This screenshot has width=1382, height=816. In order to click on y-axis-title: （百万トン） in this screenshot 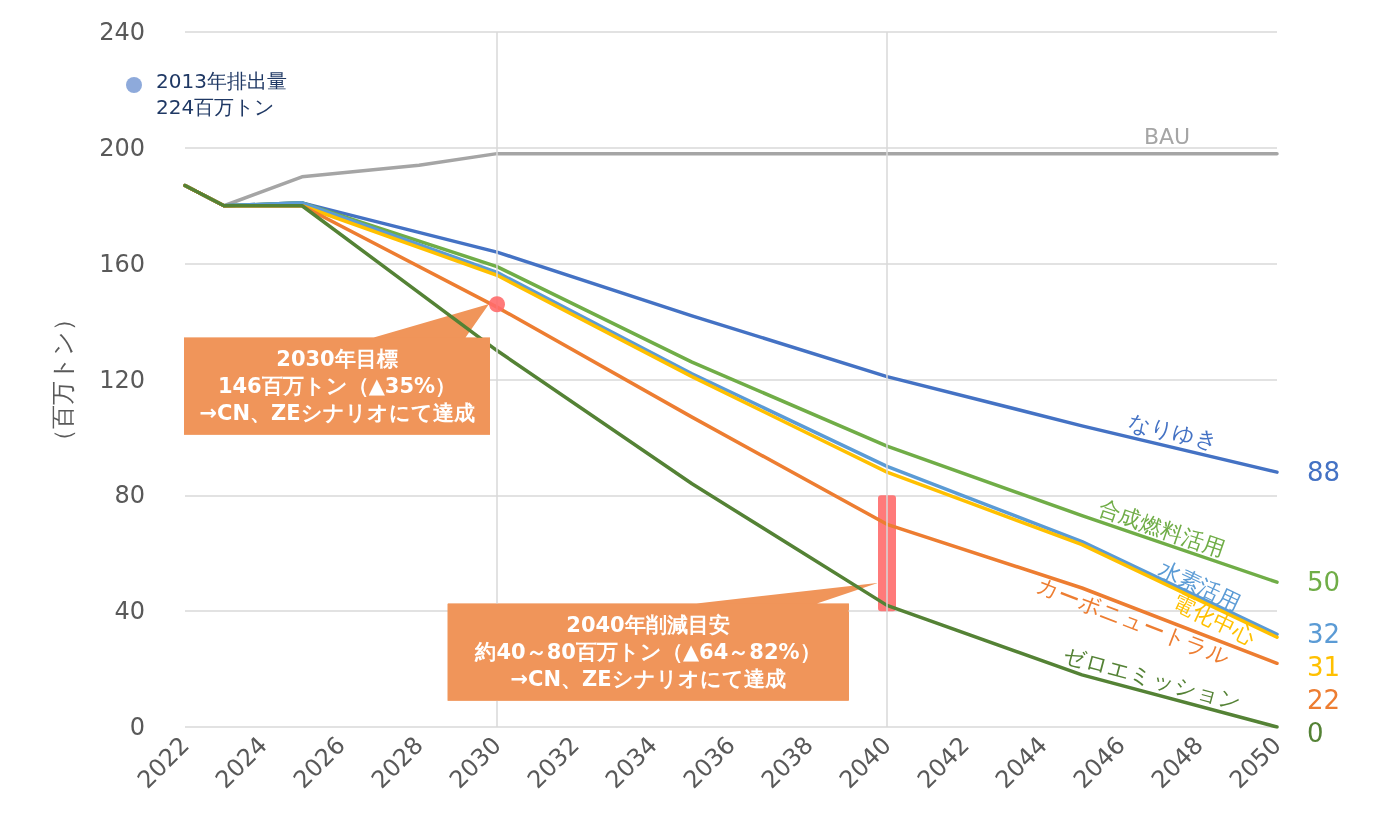, I will do `click(63, 379)`.